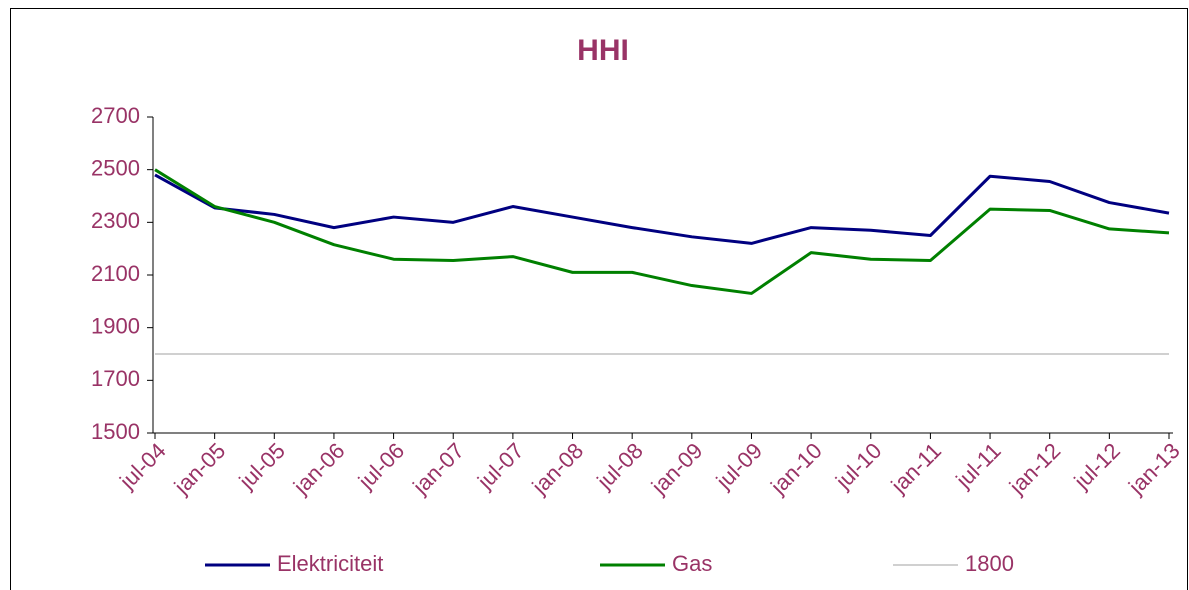 Image resolution: width=1189 pixels, height=590 pixels. Describe the element at coordinates (916, 468) in the screenshot. I see `x-tick-label: jan-11` at that location.